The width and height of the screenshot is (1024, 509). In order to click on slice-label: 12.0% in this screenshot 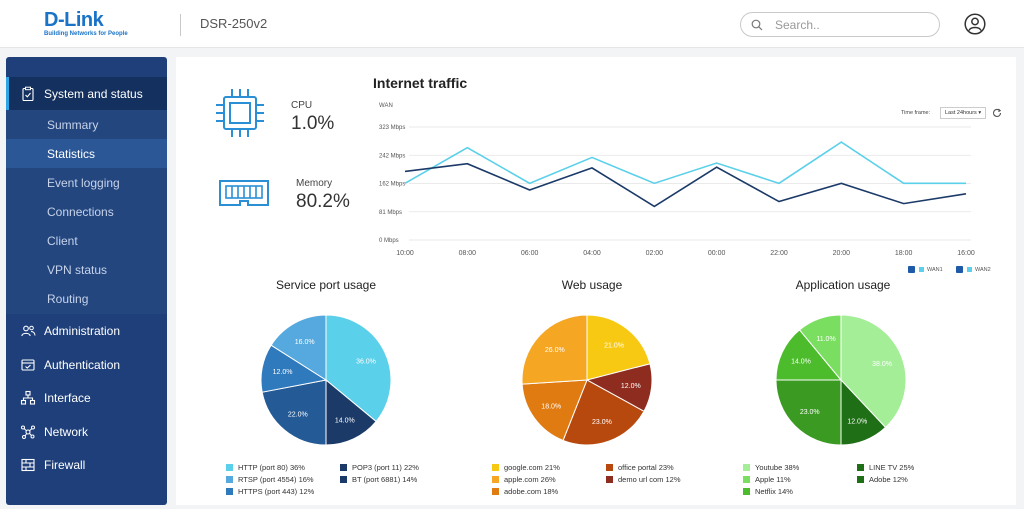, I will do `click(857, 422)`.